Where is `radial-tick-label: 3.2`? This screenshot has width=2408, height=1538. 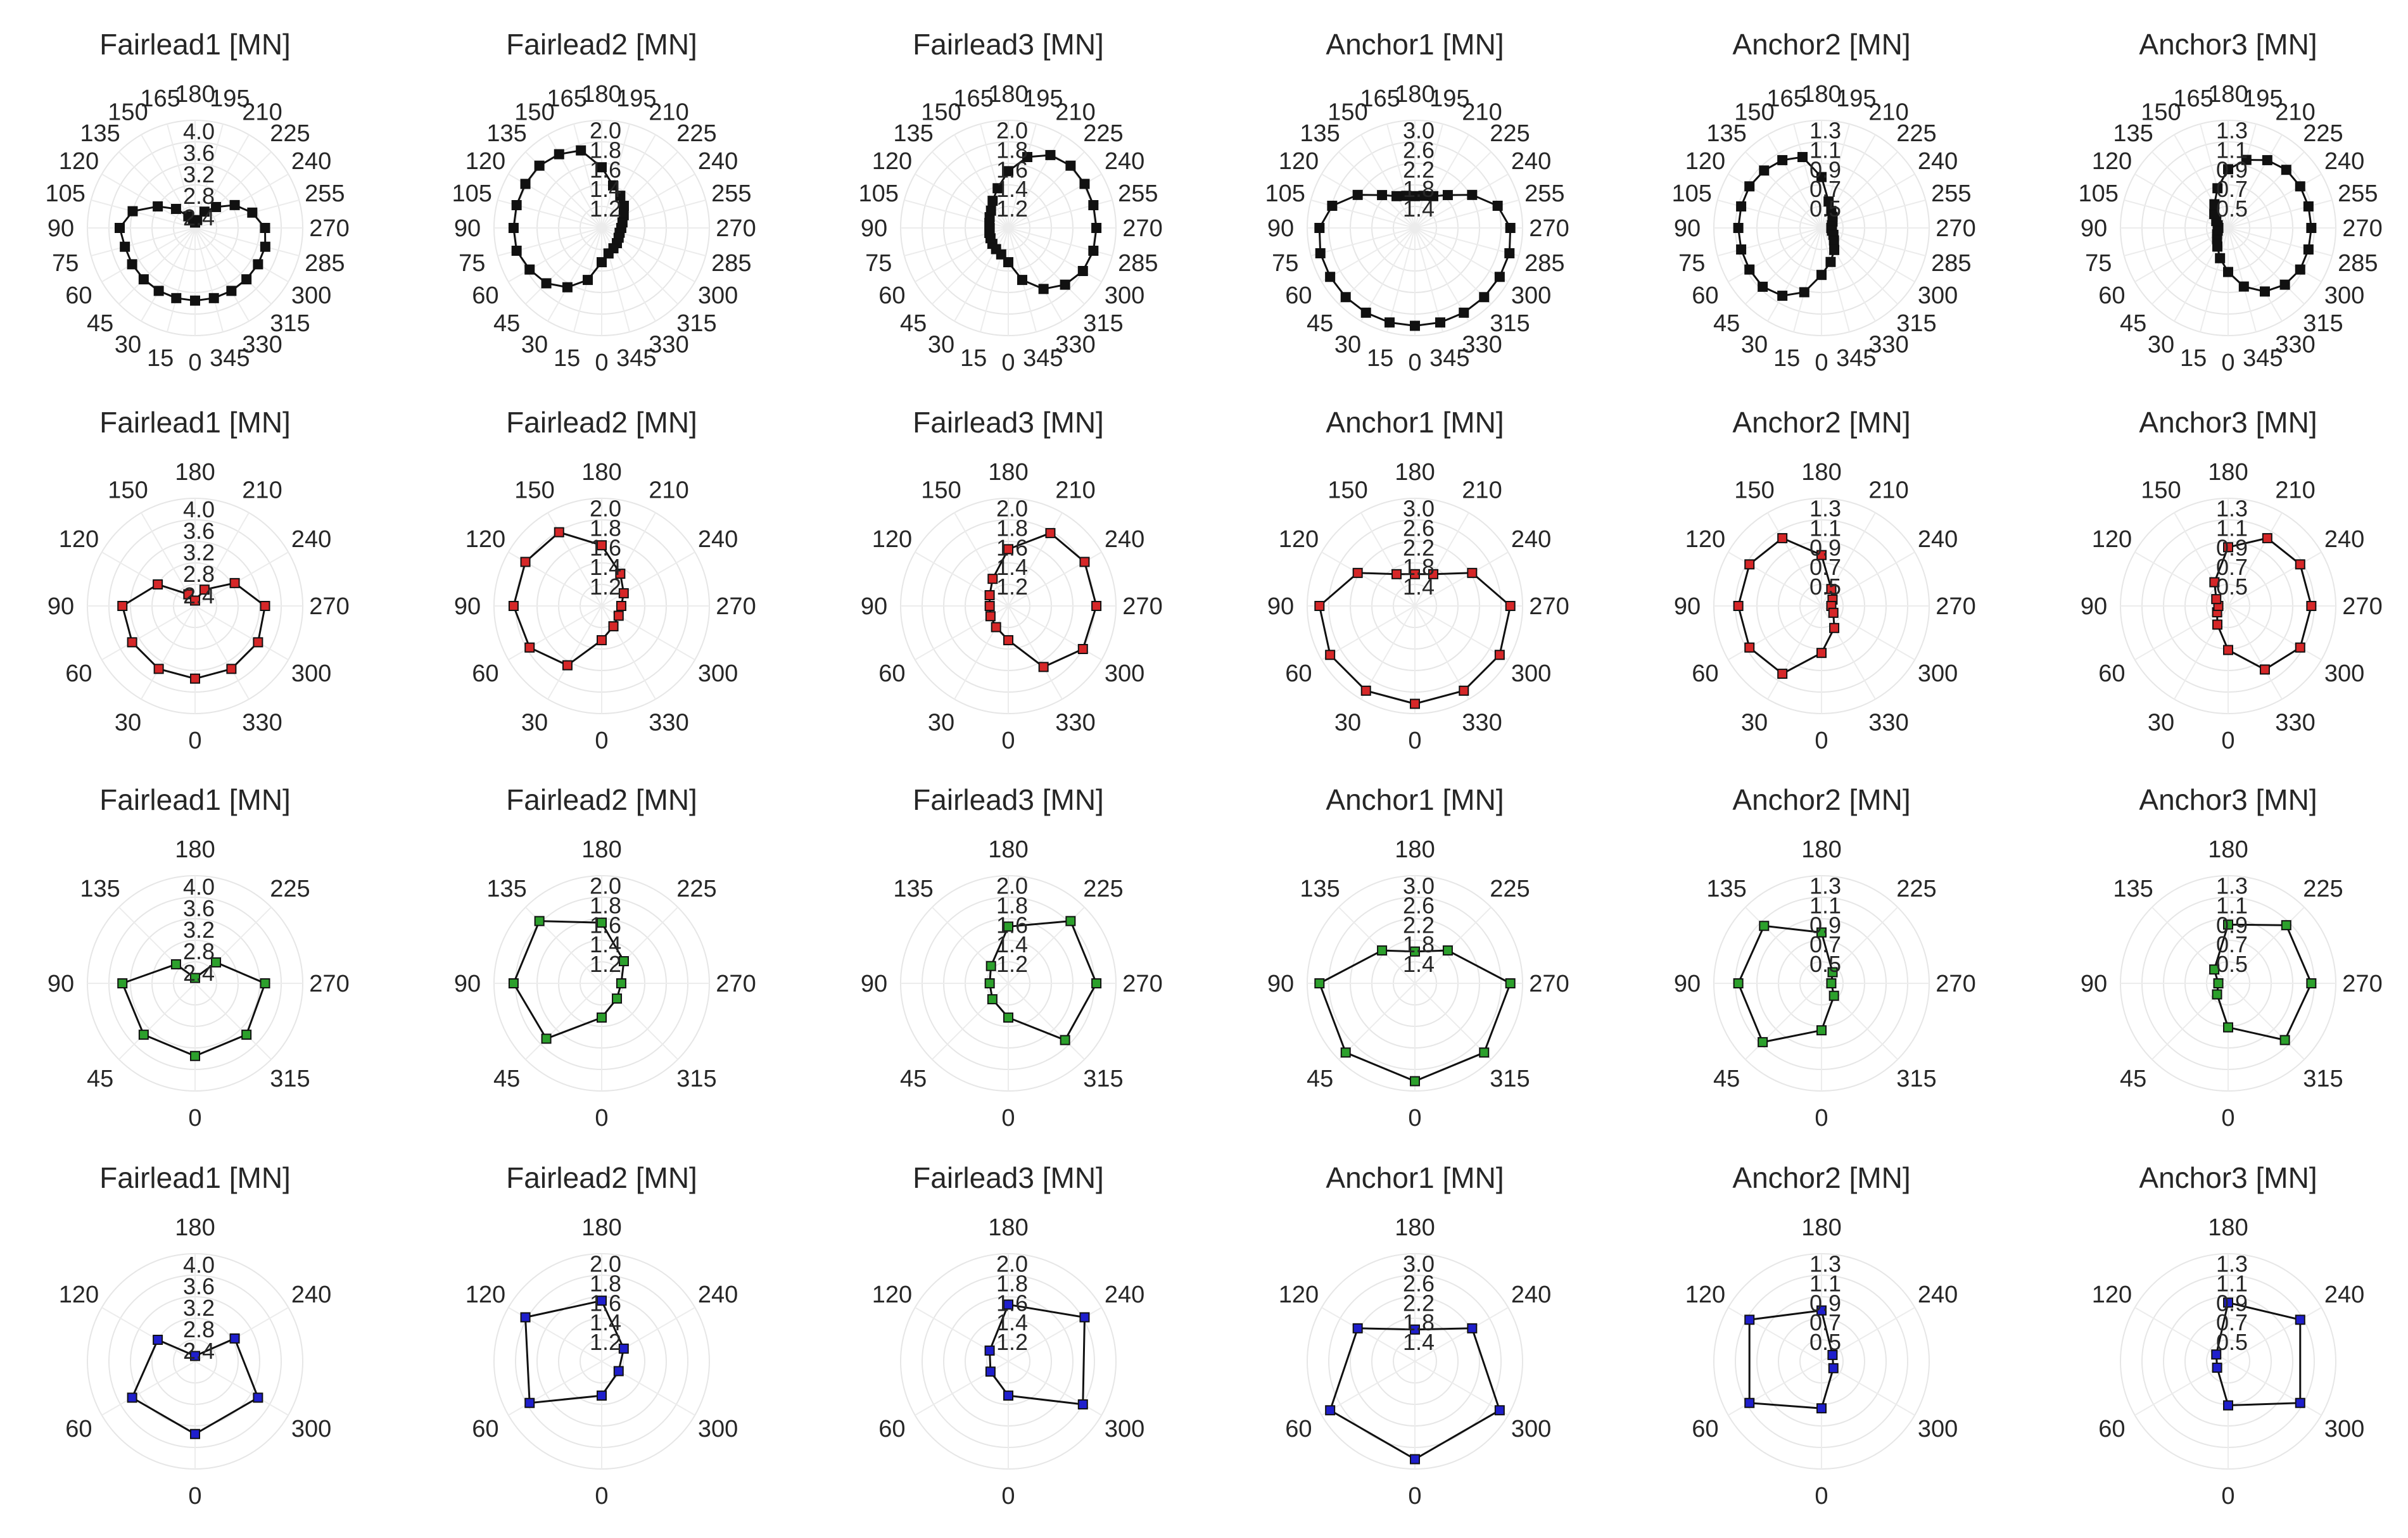 radial-tick-label: 3.2 is located at coordinates (199, 552).